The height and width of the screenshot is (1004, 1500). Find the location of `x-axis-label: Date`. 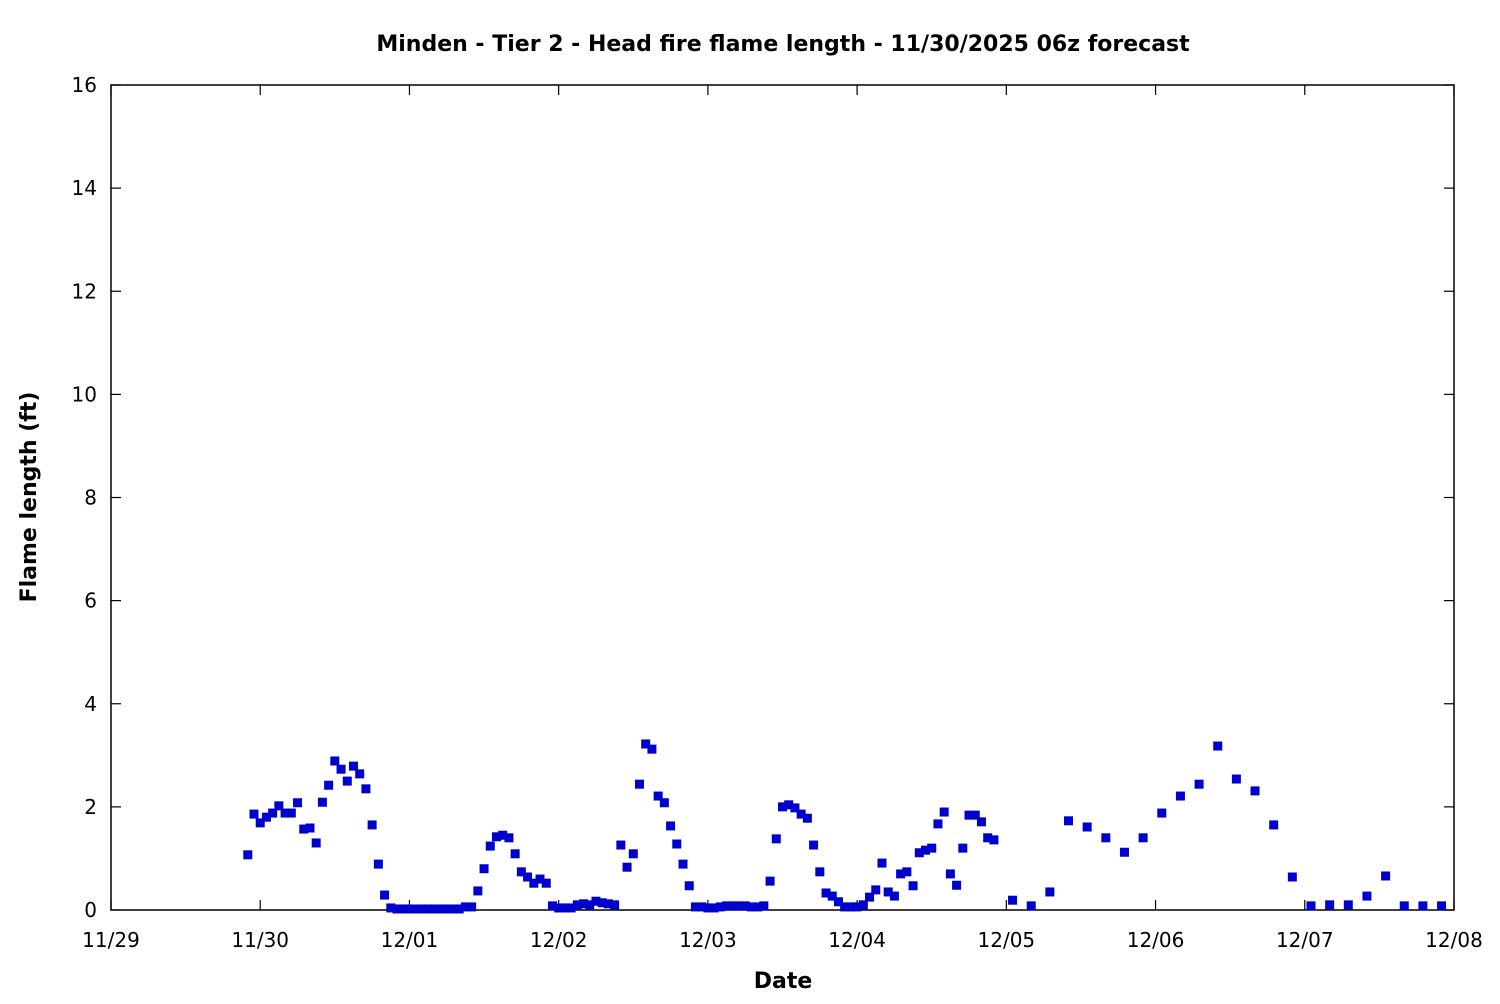

x-axis-label: Date is located at coordinates (783, 981).